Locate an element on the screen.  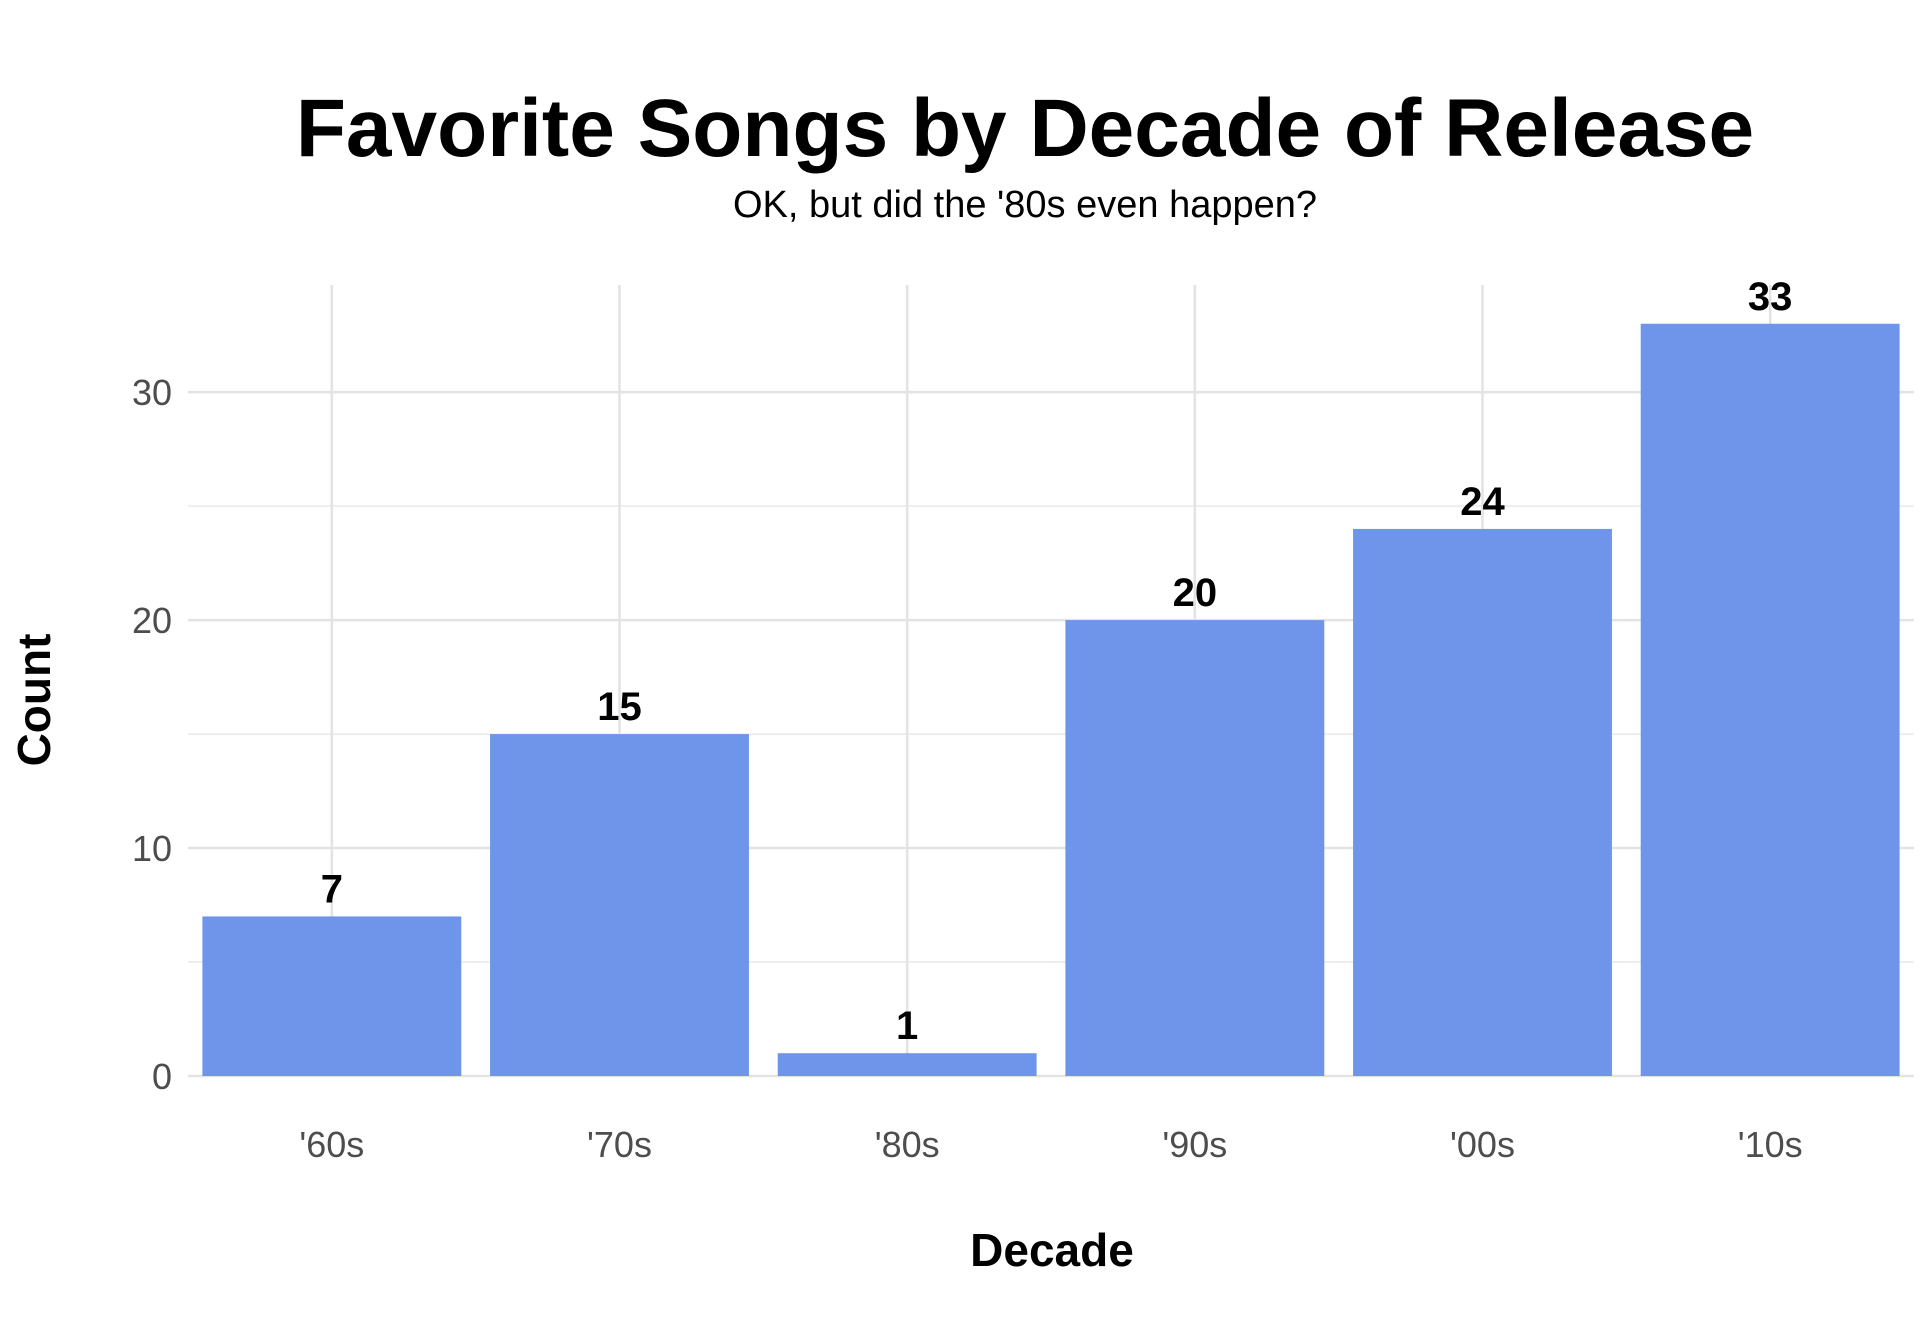
x-tick-label: '70s is located at coordinates (619, 1144).